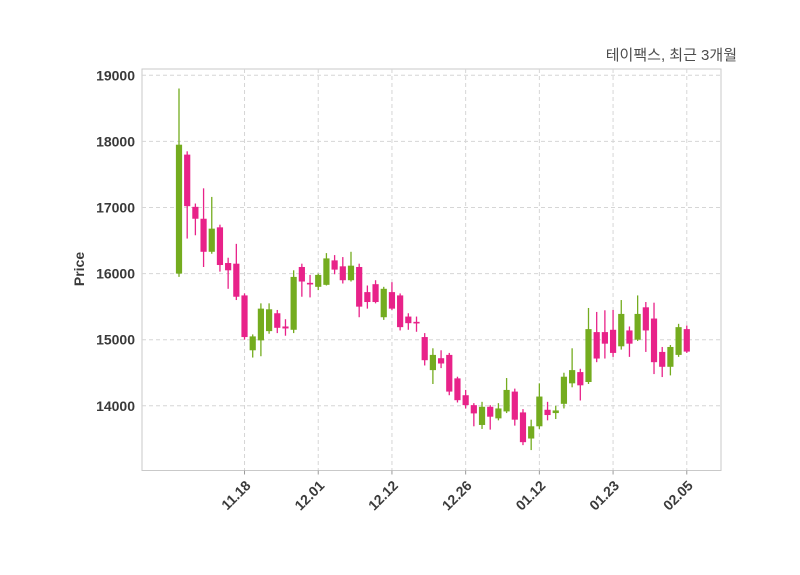  What do you see at coordinates (79, 269) in the screenshot?
I see `y-axis-label: Price` at bounding box center [79, 269].